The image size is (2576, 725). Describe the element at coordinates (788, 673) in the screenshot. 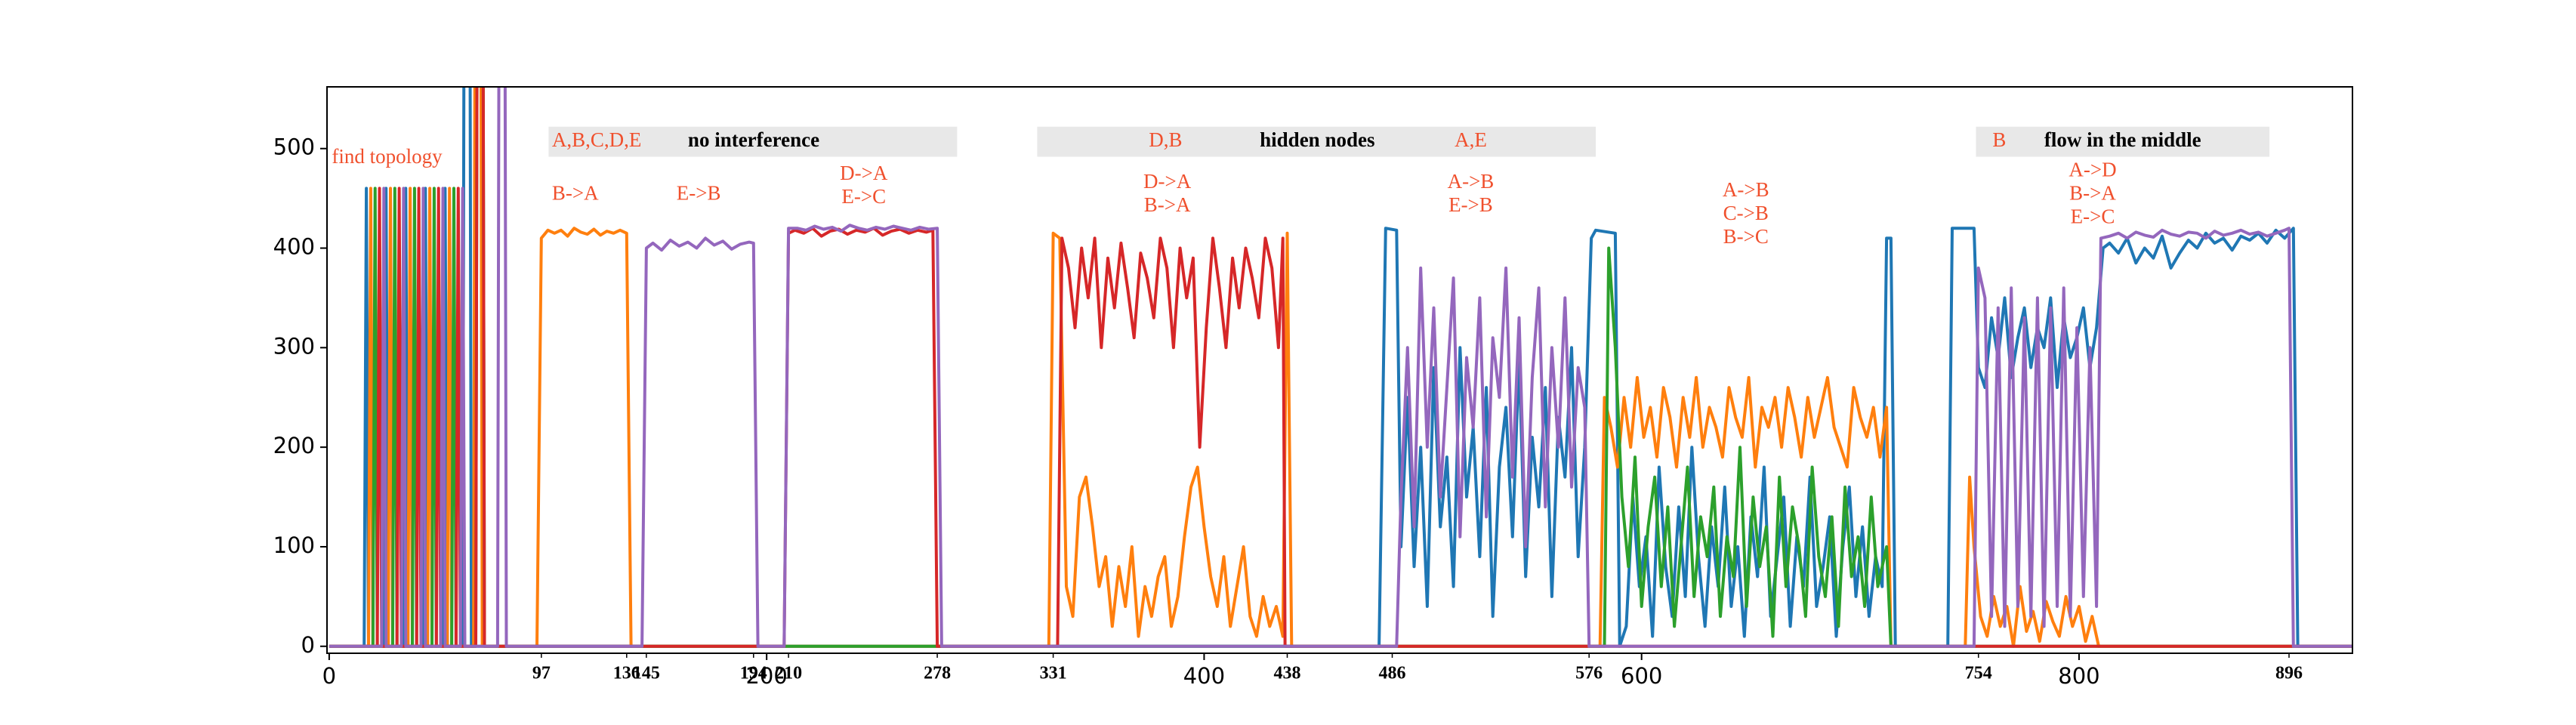

I see `x-minor-tick-label: 210` at that location.